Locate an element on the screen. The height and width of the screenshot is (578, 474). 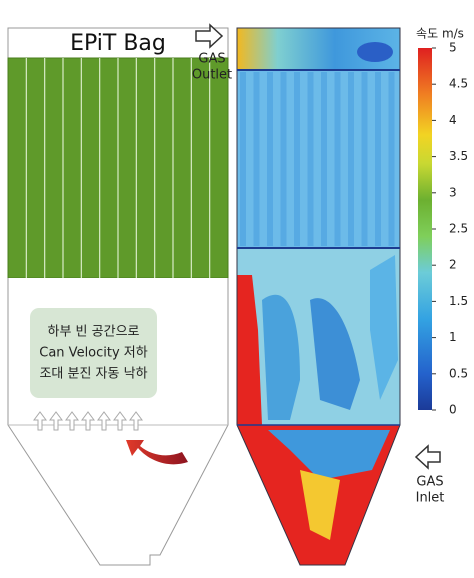
colorbar-tick-label: 0.5 is located at coordinates (458, 373).